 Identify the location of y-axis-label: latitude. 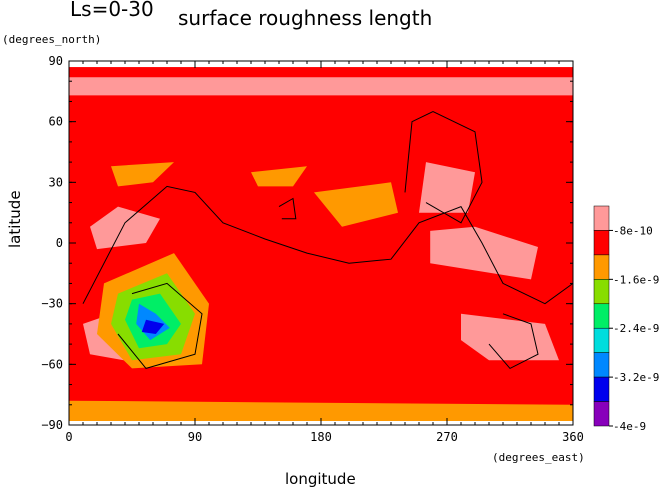
(15, 219).